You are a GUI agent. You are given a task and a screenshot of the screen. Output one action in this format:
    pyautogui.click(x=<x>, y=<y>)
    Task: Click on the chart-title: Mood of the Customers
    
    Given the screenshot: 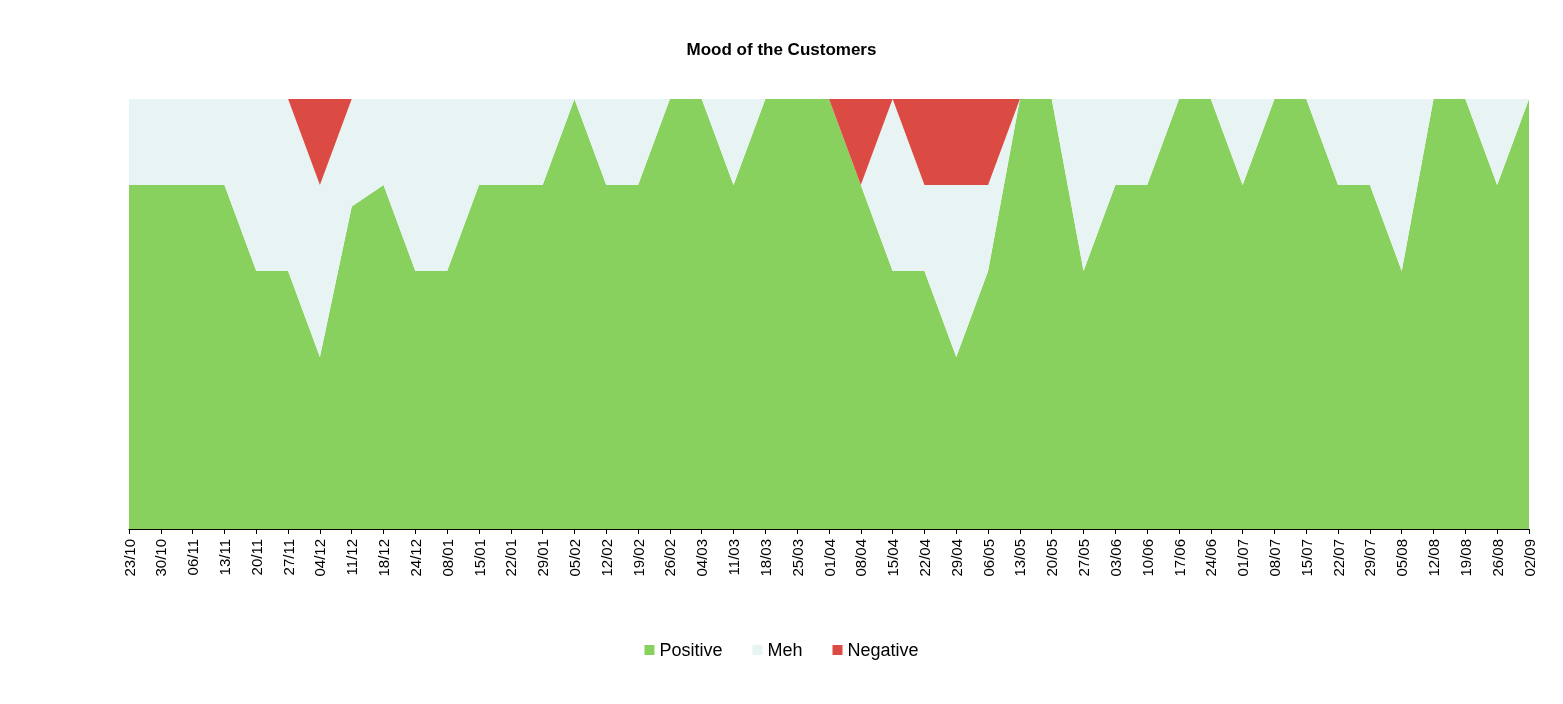 What is the action you would take?
    pyautogui.click(x=781, y=49)
    